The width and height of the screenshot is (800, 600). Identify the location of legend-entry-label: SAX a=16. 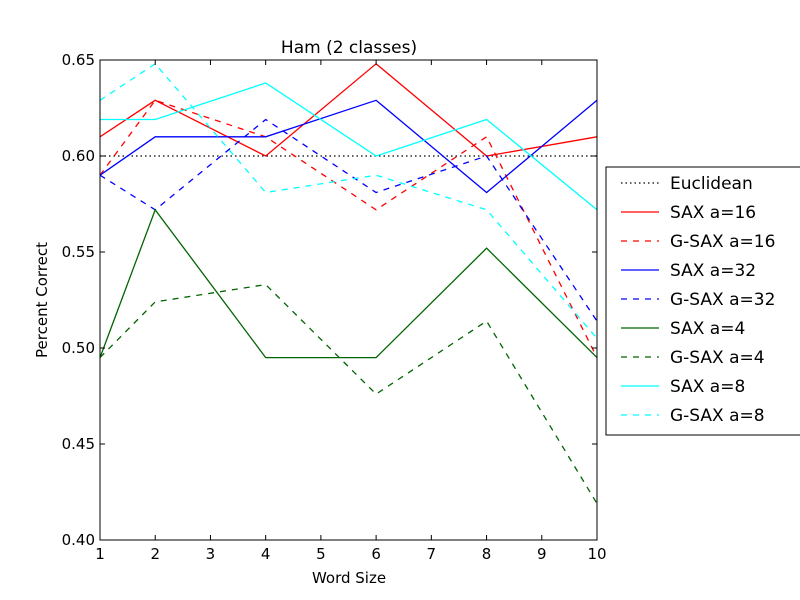
(713, 213).